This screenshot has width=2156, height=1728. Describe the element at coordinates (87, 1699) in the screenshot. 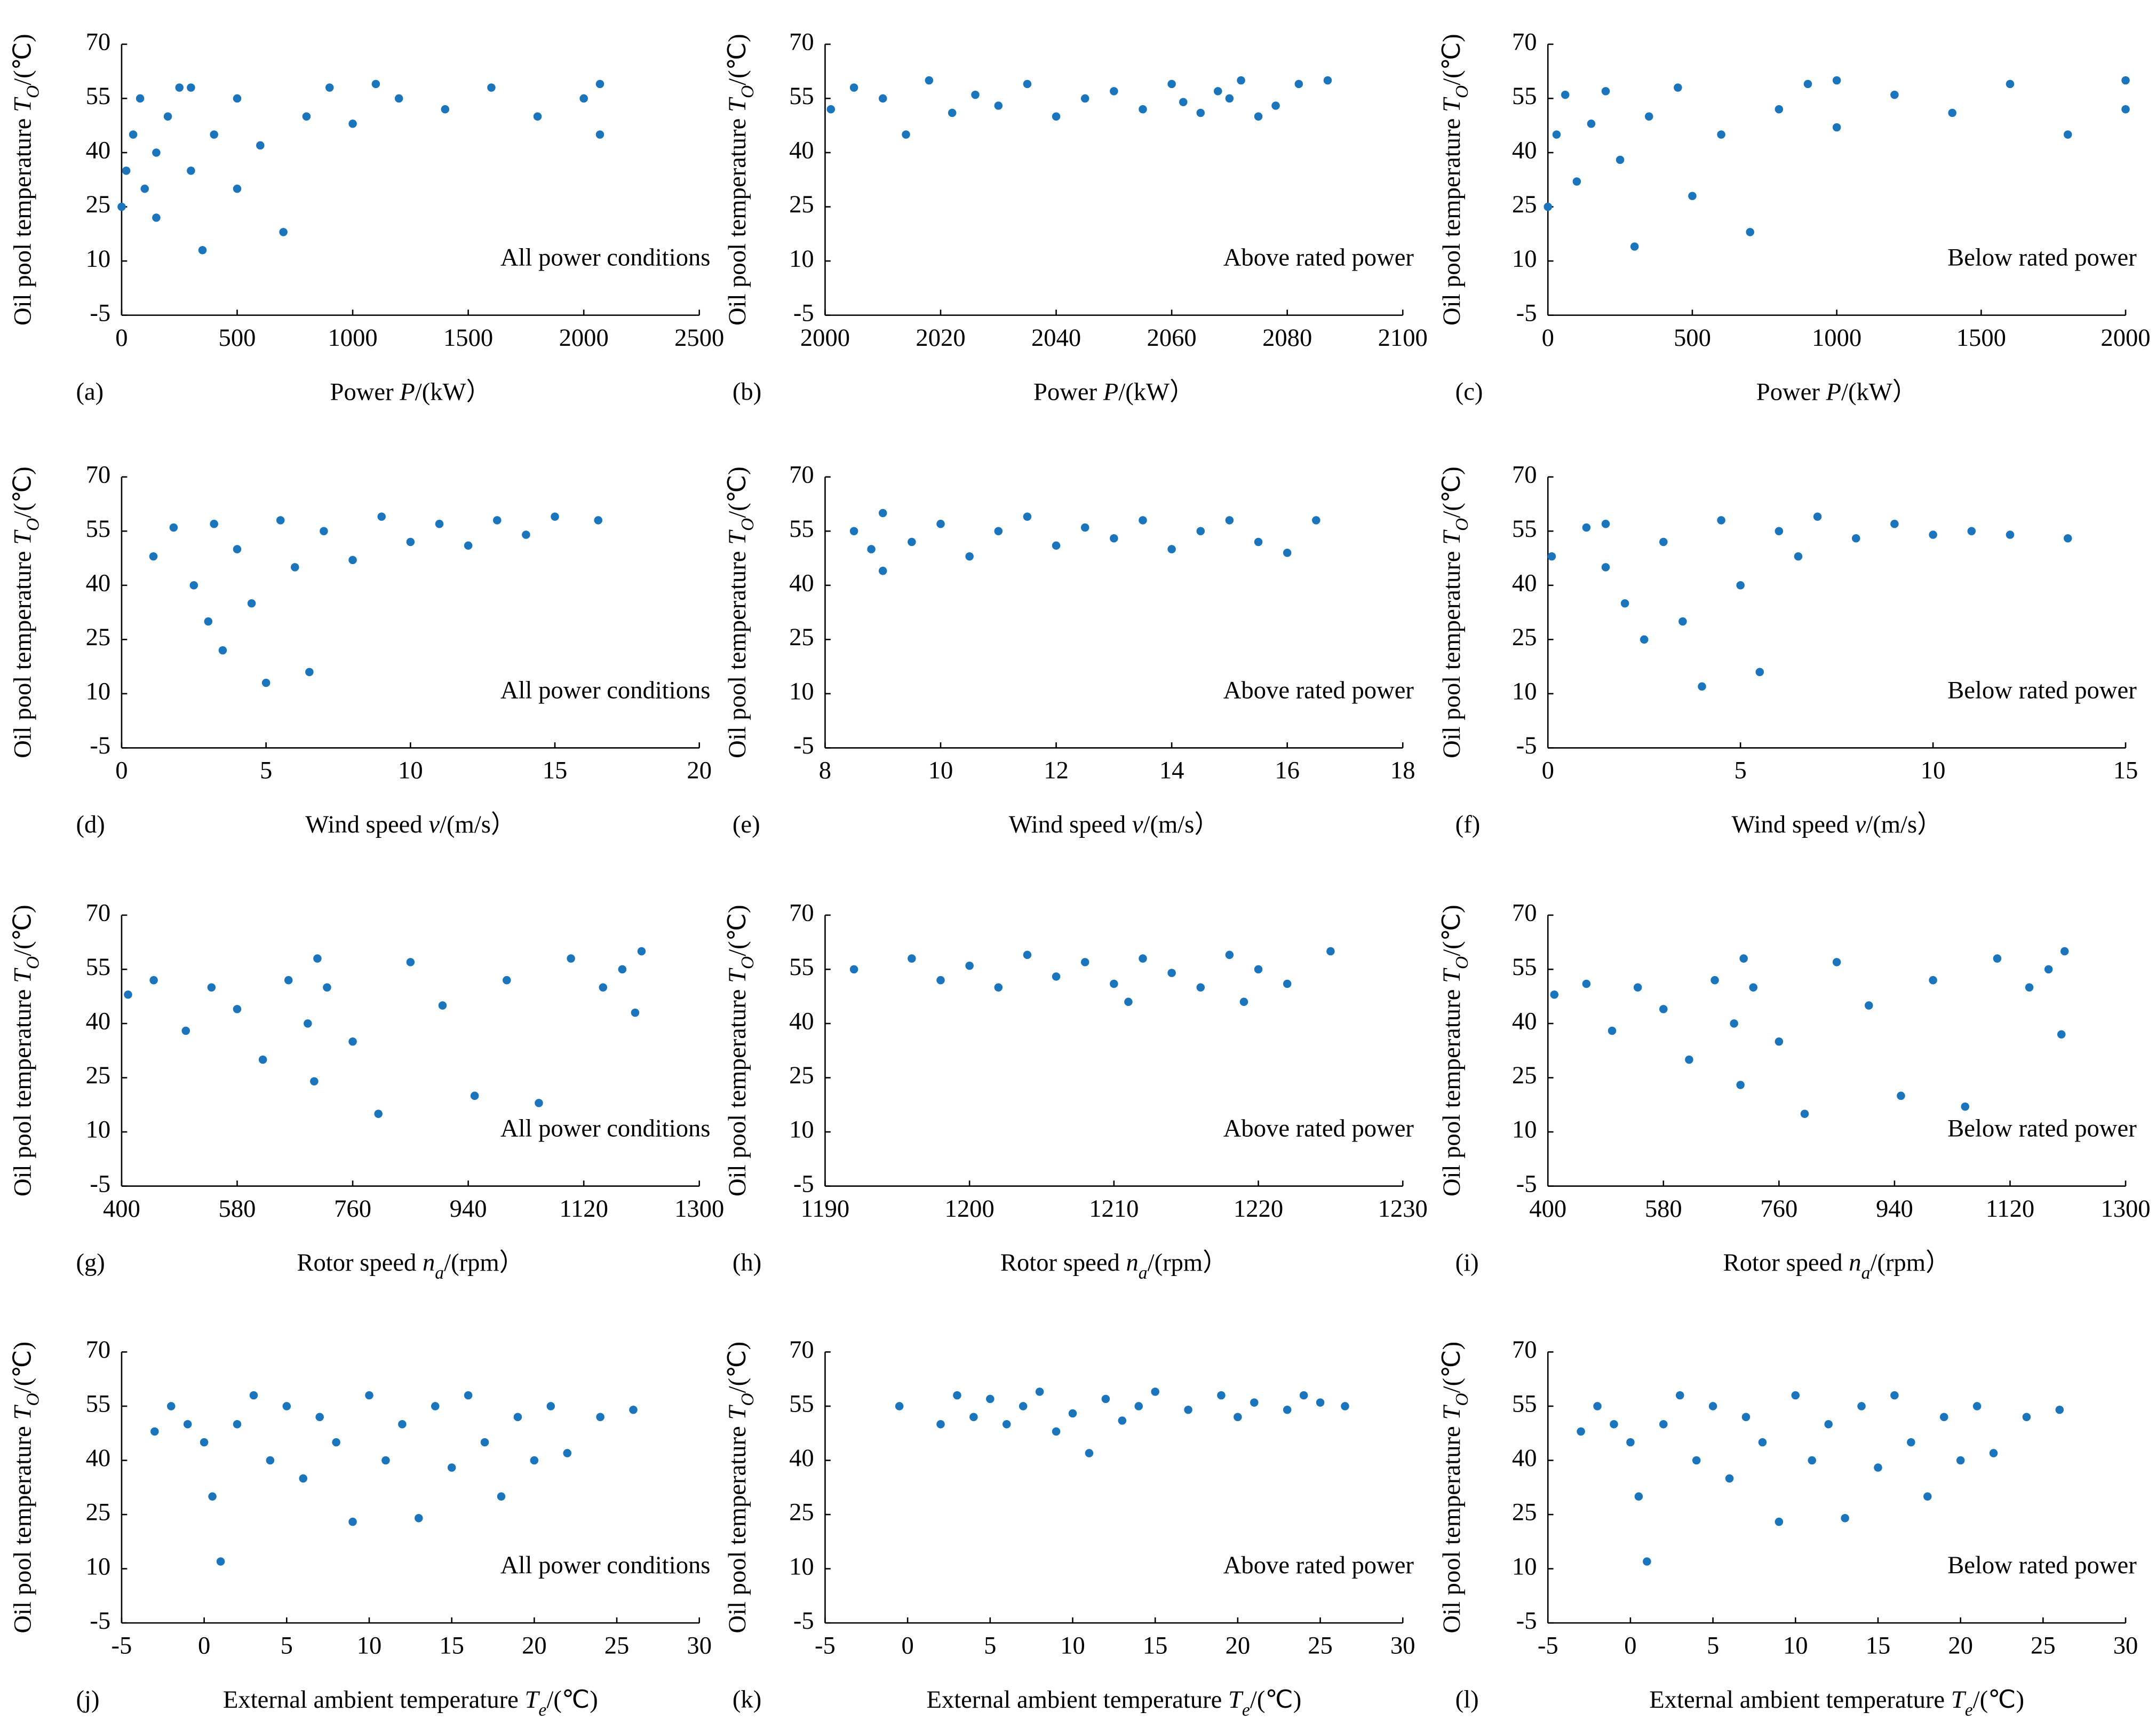

I see `panel-label: (j)` at that location.